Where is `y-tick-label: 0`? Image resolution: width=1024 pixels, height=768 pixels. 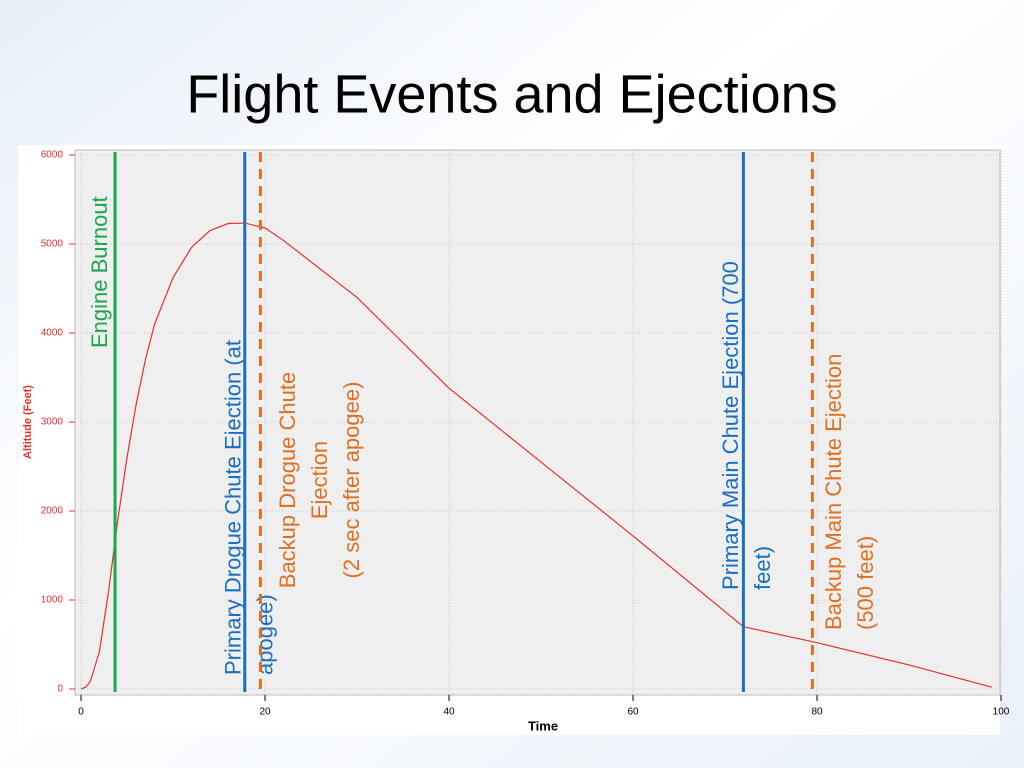 y-tick-label: 0 is located at coordinates (60, 689).